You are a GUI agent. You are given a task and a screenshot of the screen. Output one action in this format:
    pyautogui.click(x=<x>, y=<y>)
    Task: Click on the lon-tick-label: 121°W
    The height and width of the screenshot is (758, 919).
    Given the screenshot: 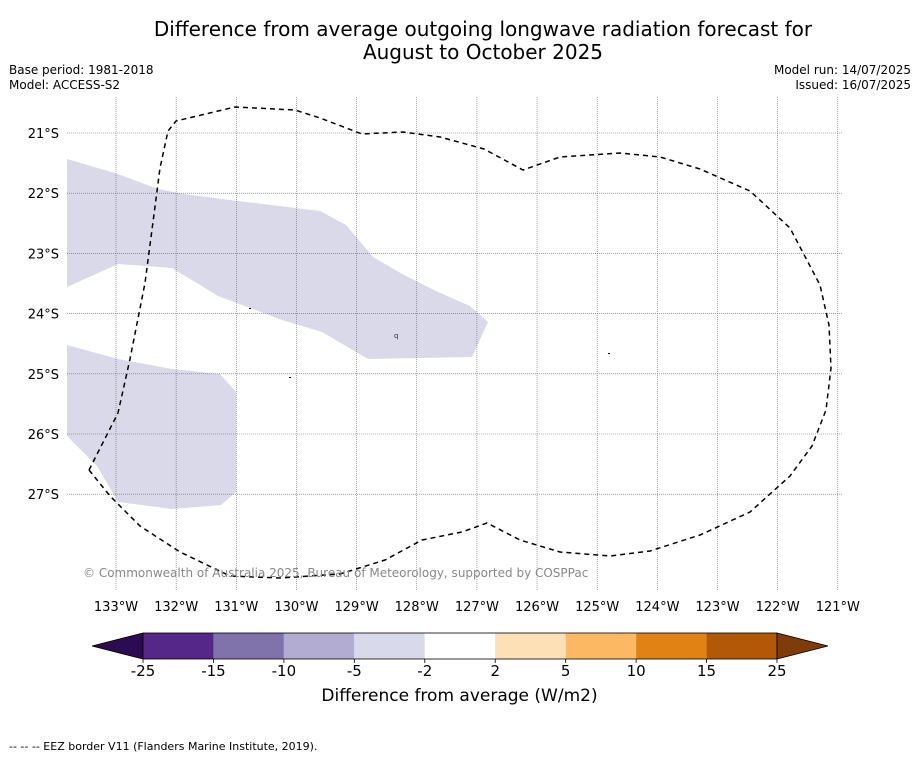 What is the action you would take?
    pyautogui.click(x=838, y=607)
    